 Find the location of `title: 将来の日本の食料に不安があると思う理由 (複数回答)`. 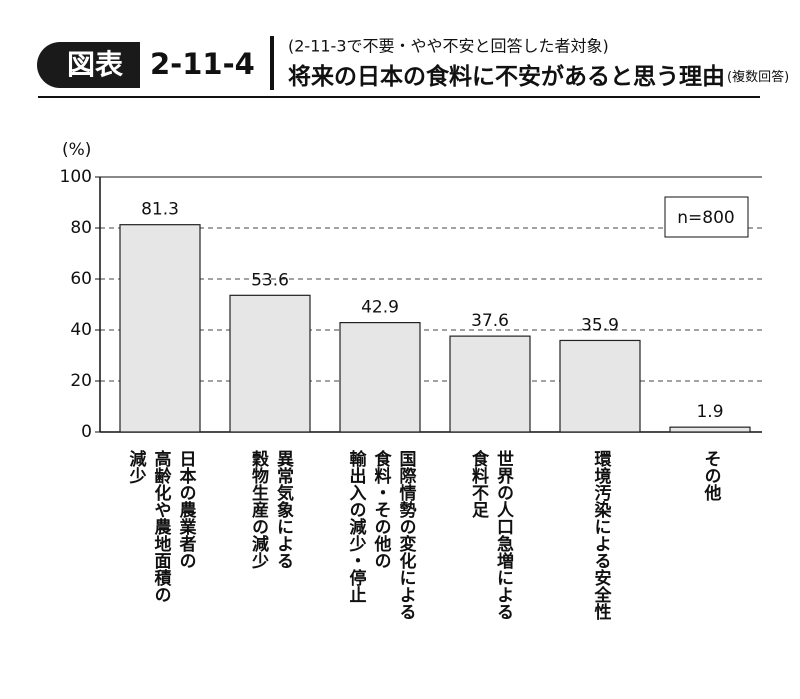

title: 将来の日本の食料に不安があると思う理由 (複数回答) is located at coordinates (538, 76).